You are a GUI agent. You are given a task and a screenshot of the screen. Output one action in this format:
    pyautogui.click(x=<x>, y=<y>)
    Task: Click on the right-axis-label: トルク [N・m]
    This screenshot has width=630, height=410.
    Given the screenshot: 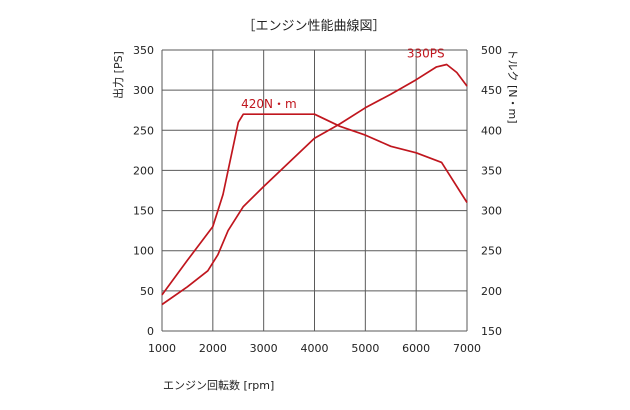 What is the action you would take?
    pyautogui.click(x=512, y=85)
    